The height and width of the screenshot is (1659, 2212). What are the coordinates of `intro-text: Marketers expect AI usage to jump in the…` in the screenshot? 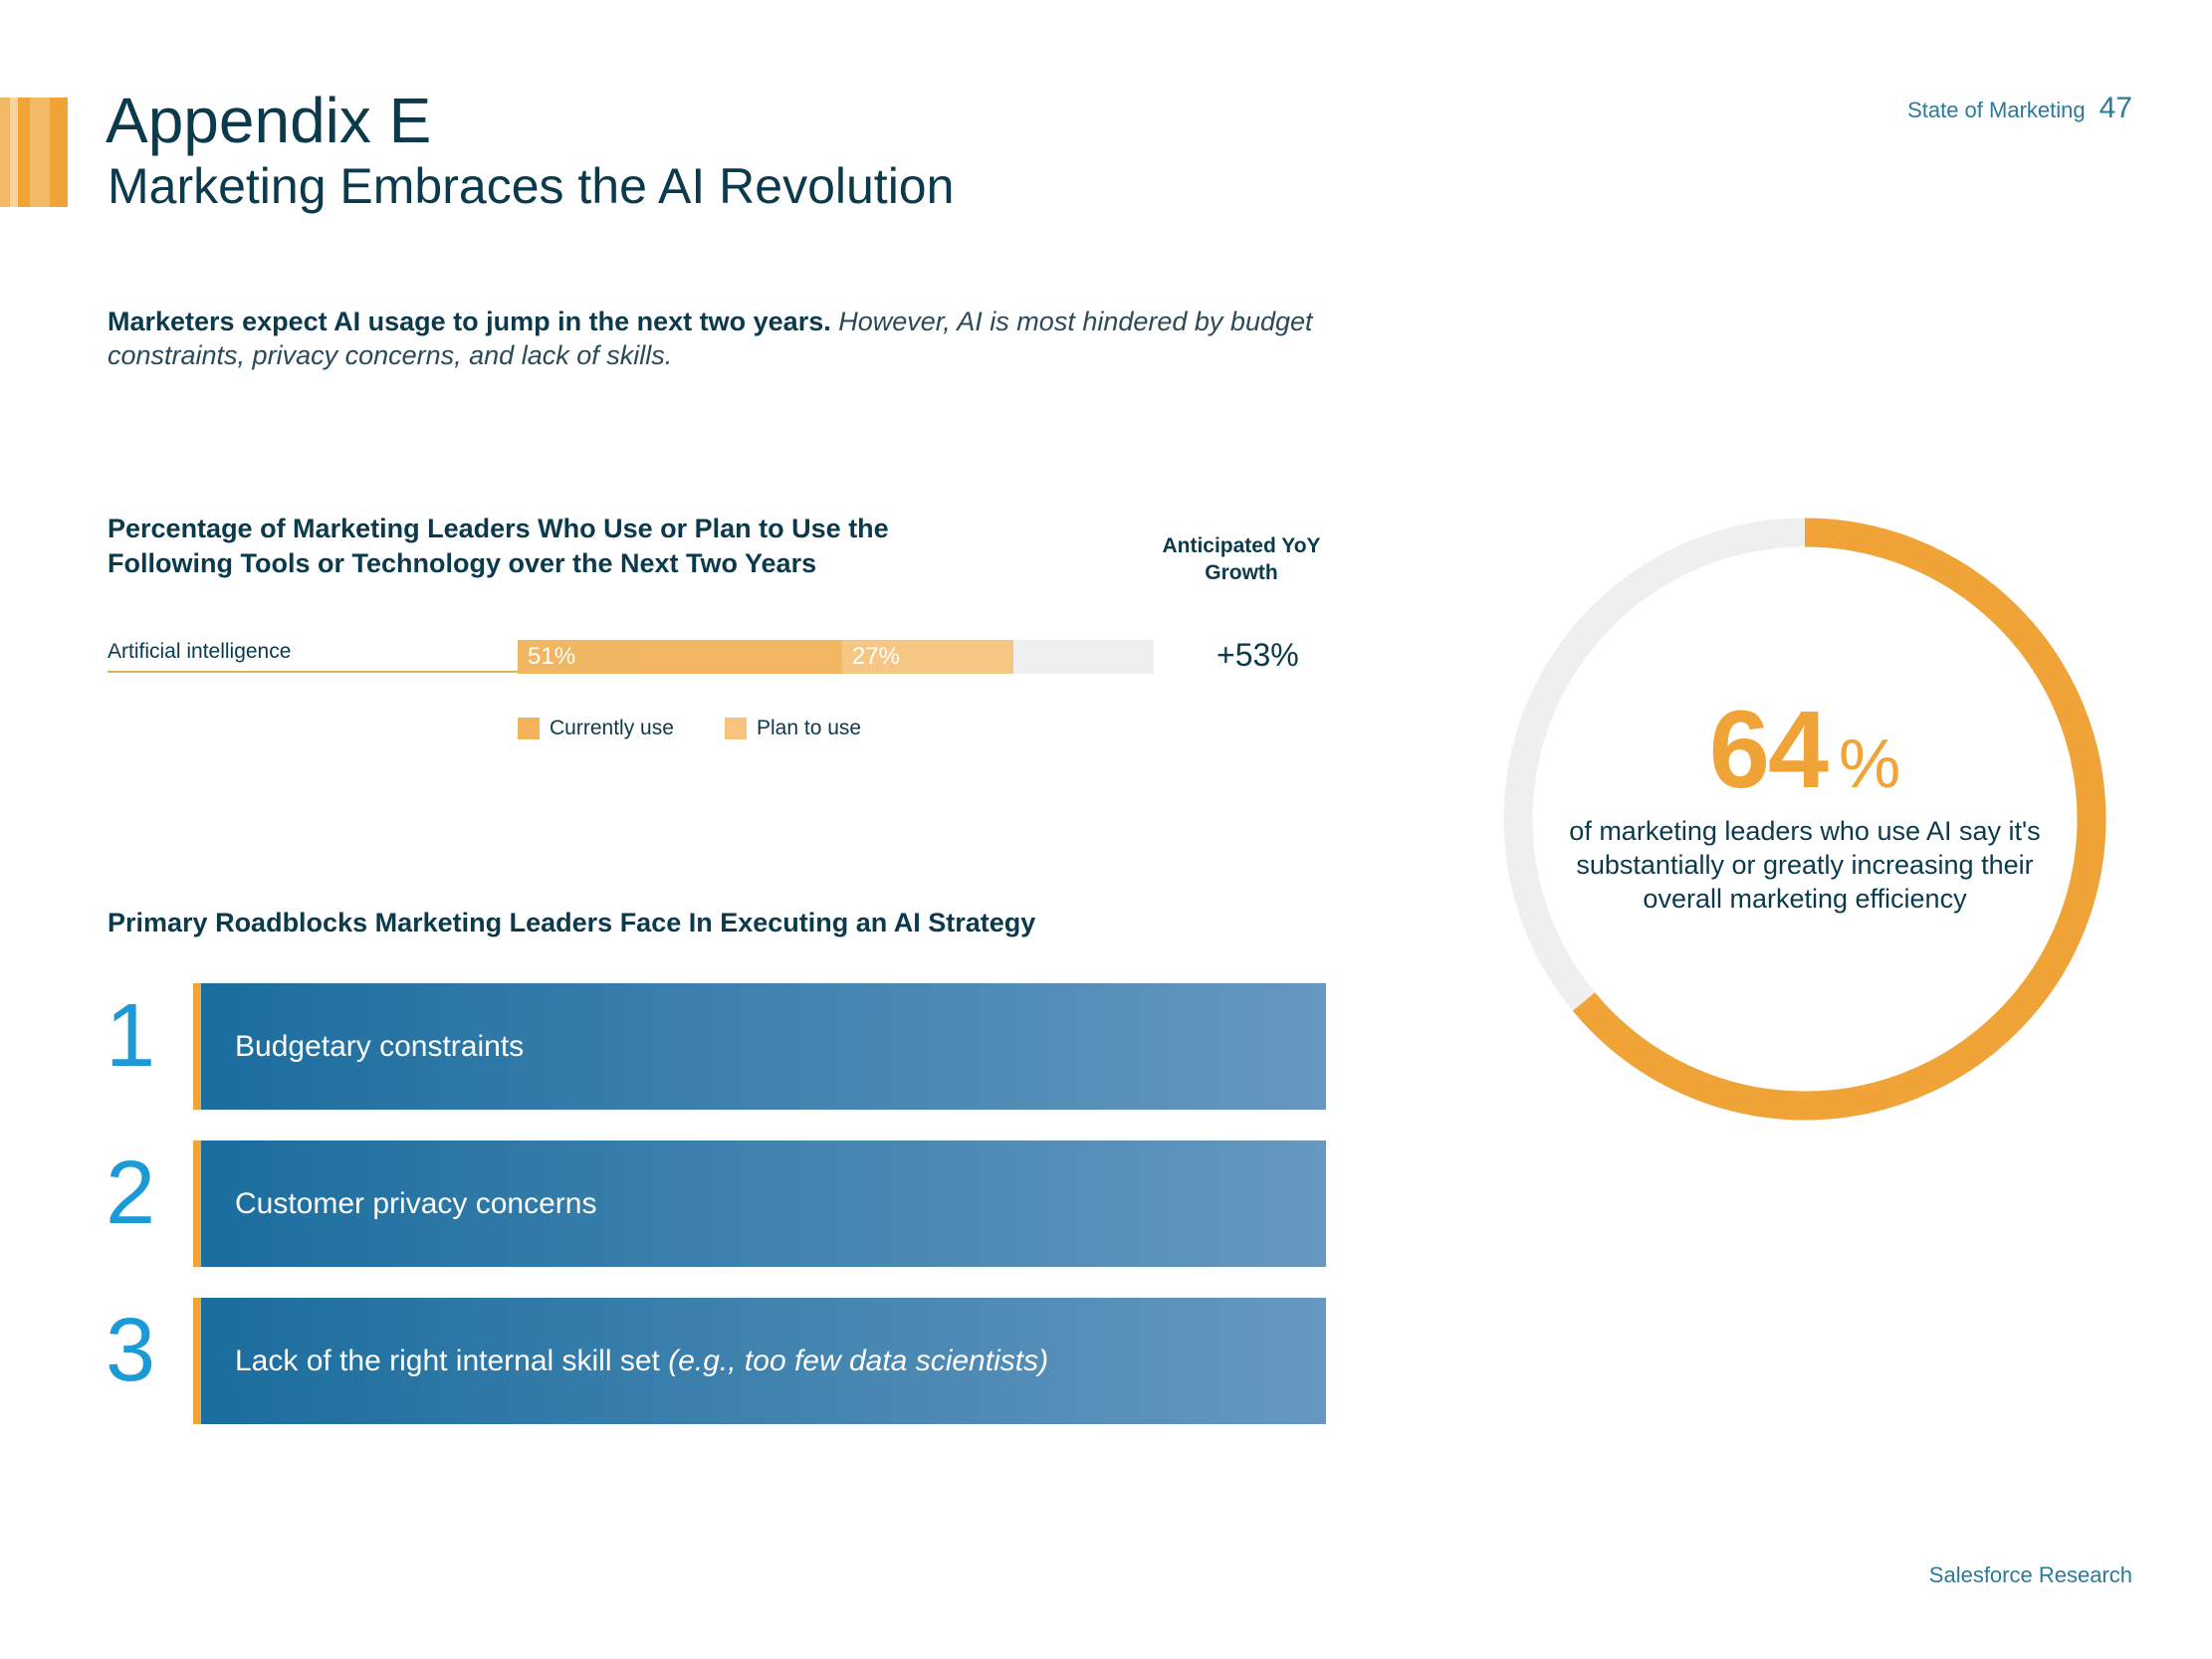 It's located at (755, 338).